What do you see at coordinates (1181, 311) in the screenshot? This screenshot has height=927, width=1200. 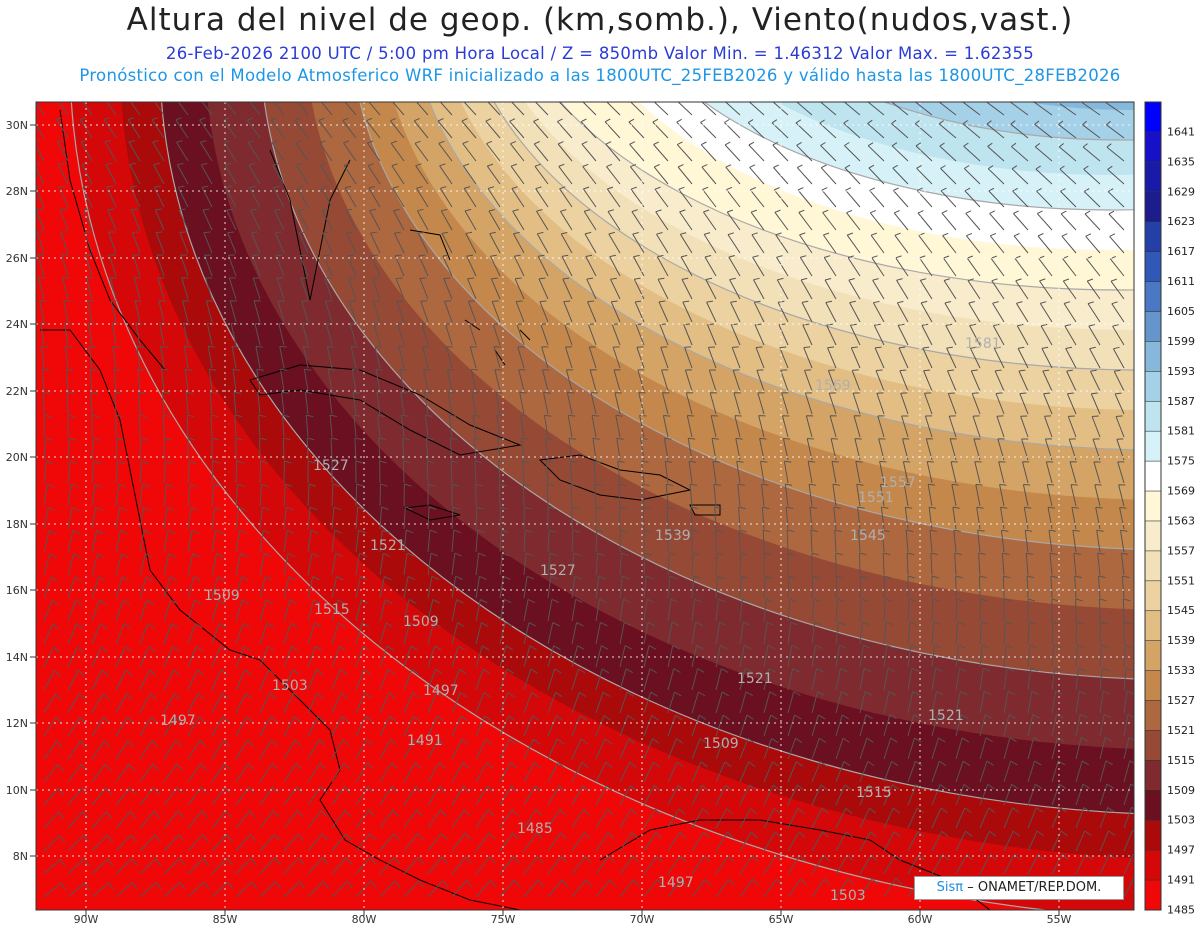 I see `colorbar-label: 1605` at bounding box center [1181, 311].